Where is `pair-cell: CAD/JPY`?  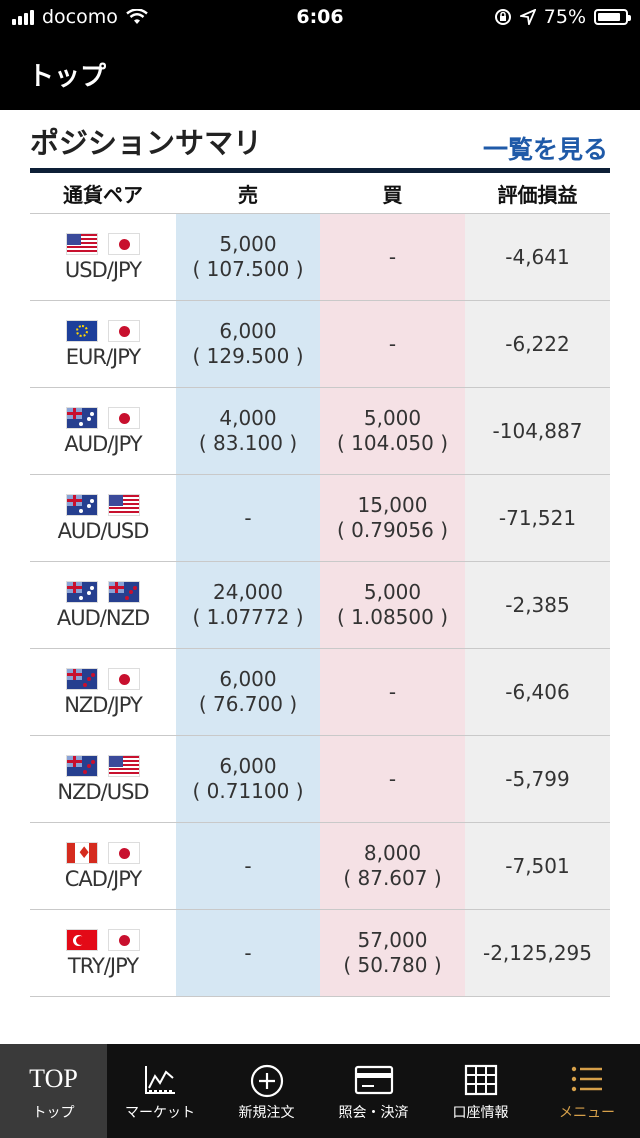 pair-cell: CAD/JPY is located at coordinates (103, 866).